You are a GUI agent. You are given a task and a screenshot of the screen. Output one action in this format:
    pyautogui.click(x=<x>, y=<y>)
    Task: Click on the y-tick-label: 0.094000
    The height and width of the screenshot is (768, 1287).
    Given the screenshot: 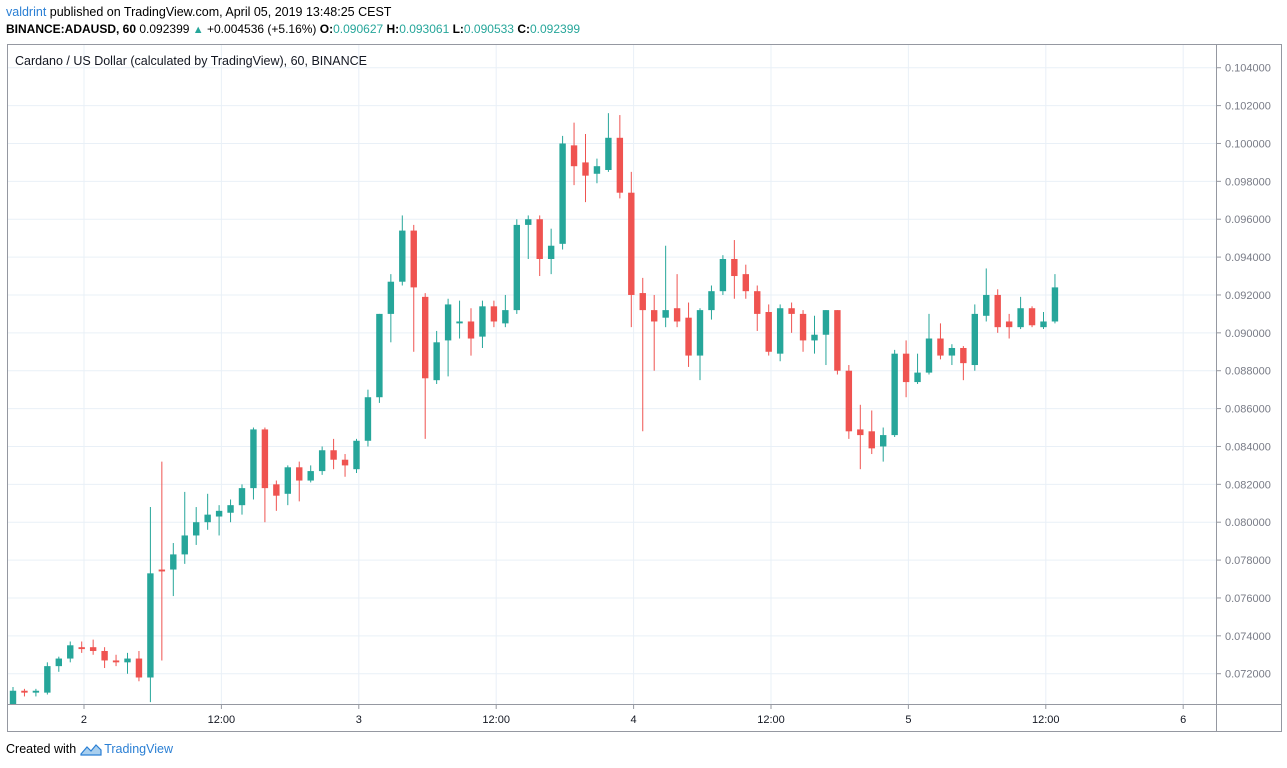 What is the action you would take?
    pyautogui.click(x=1248, y=258)
    